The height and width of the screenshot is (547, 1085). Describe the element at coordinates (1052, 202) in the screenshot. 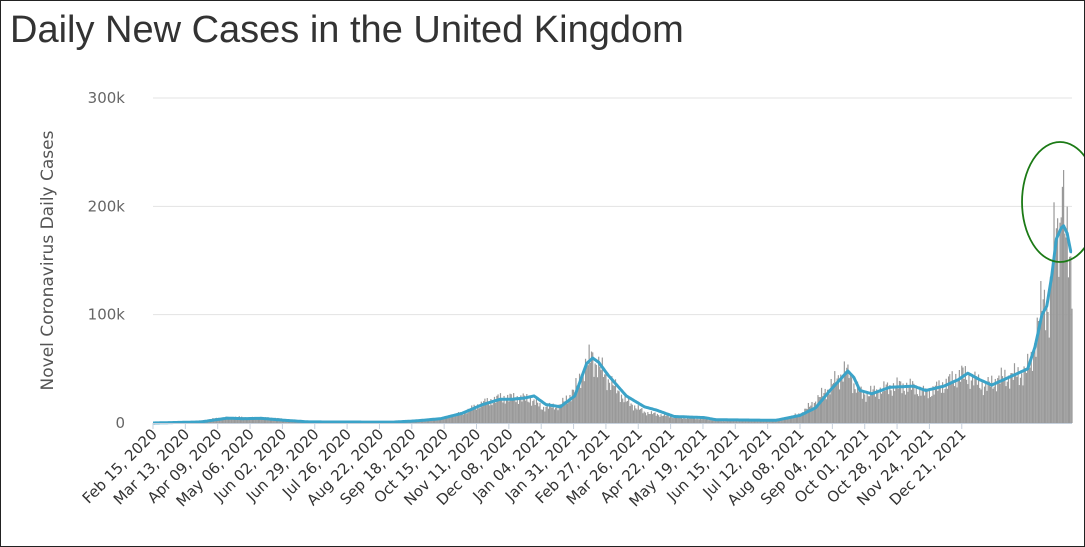

I see `peak-annotation-ellipse` at that location.